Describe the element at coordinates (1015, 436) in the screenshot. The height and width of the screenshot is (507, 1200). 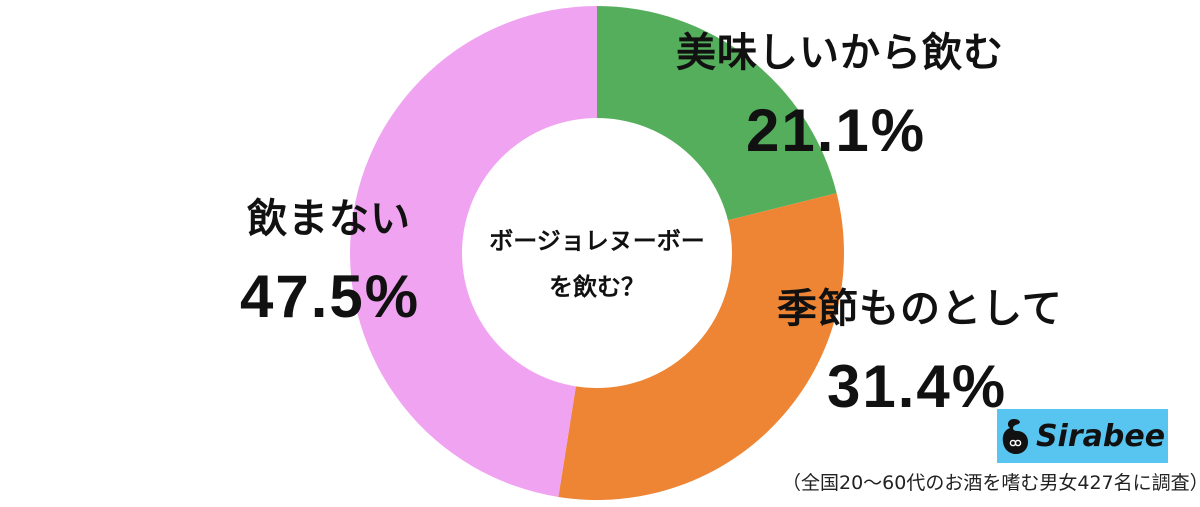
I see `bee-icon` at that location.